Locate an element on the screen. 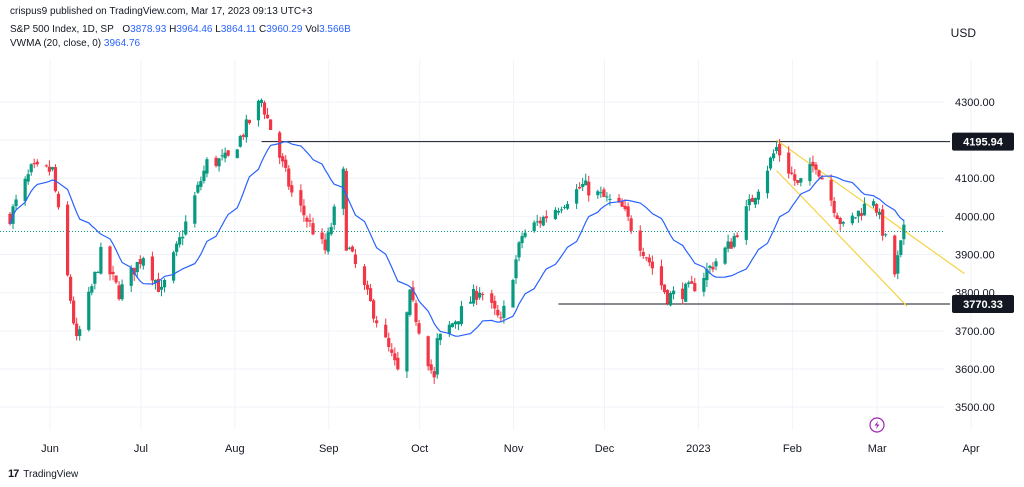 The height and width of the screenshot is (487, 1024). footer: 17 TradingView is located at coordinates (512, 476).